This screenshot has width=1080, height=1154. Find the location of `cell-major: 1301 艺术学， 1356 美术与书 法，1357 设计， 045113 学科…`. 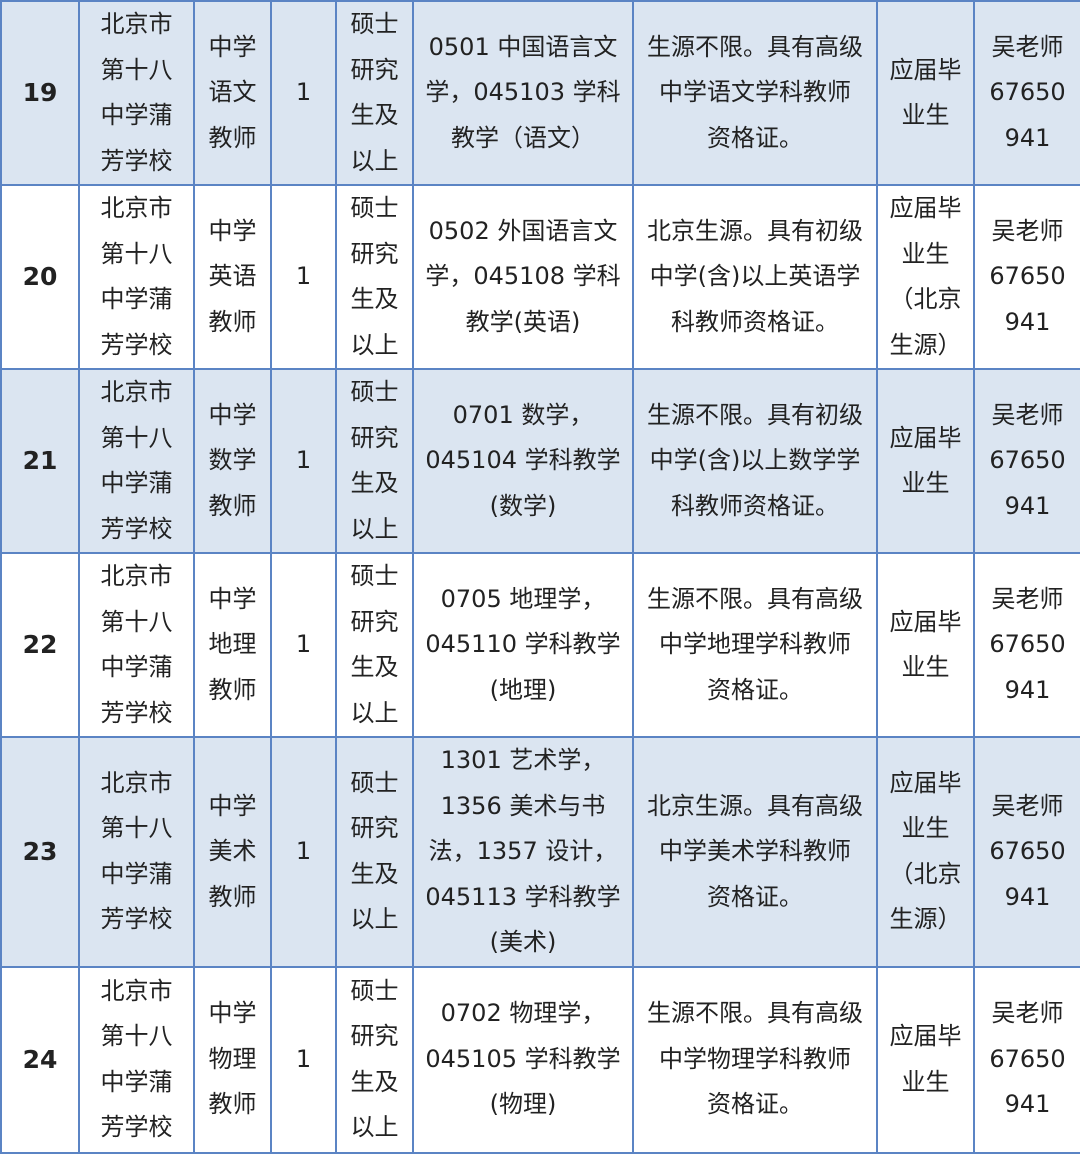

cell-major: 1301 艺术学， 1356 美术与书 法，1357 设计， 045113 学科… is located at coordinates (523, 852).